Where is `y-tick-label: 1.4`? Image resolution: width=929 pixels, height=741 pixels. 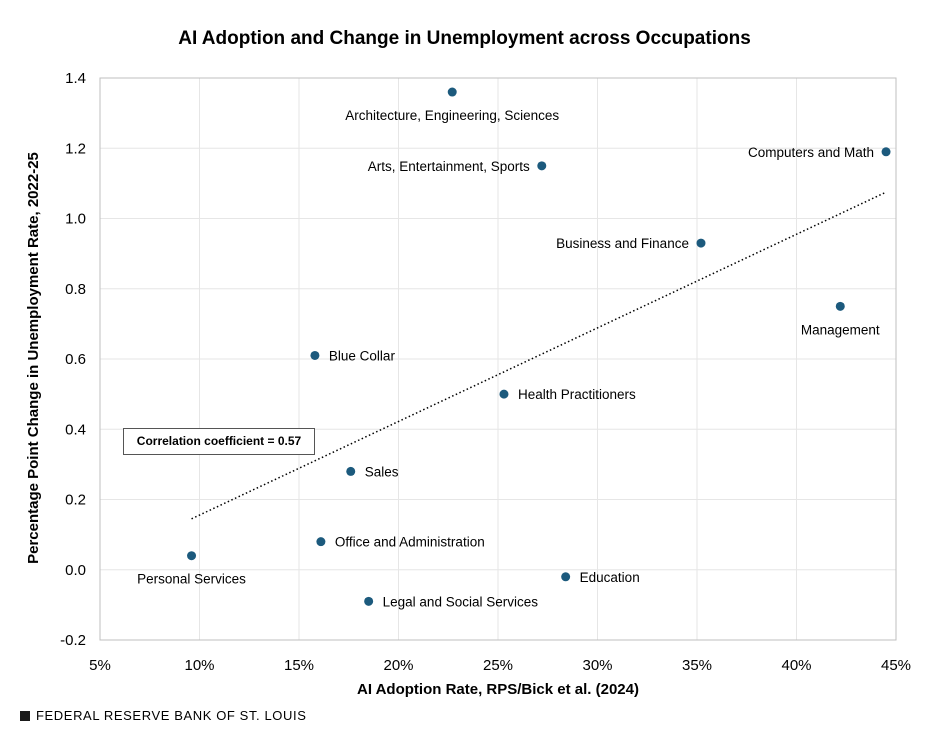
y-tick-label: 1.4 is located at coordinates (75, 78).